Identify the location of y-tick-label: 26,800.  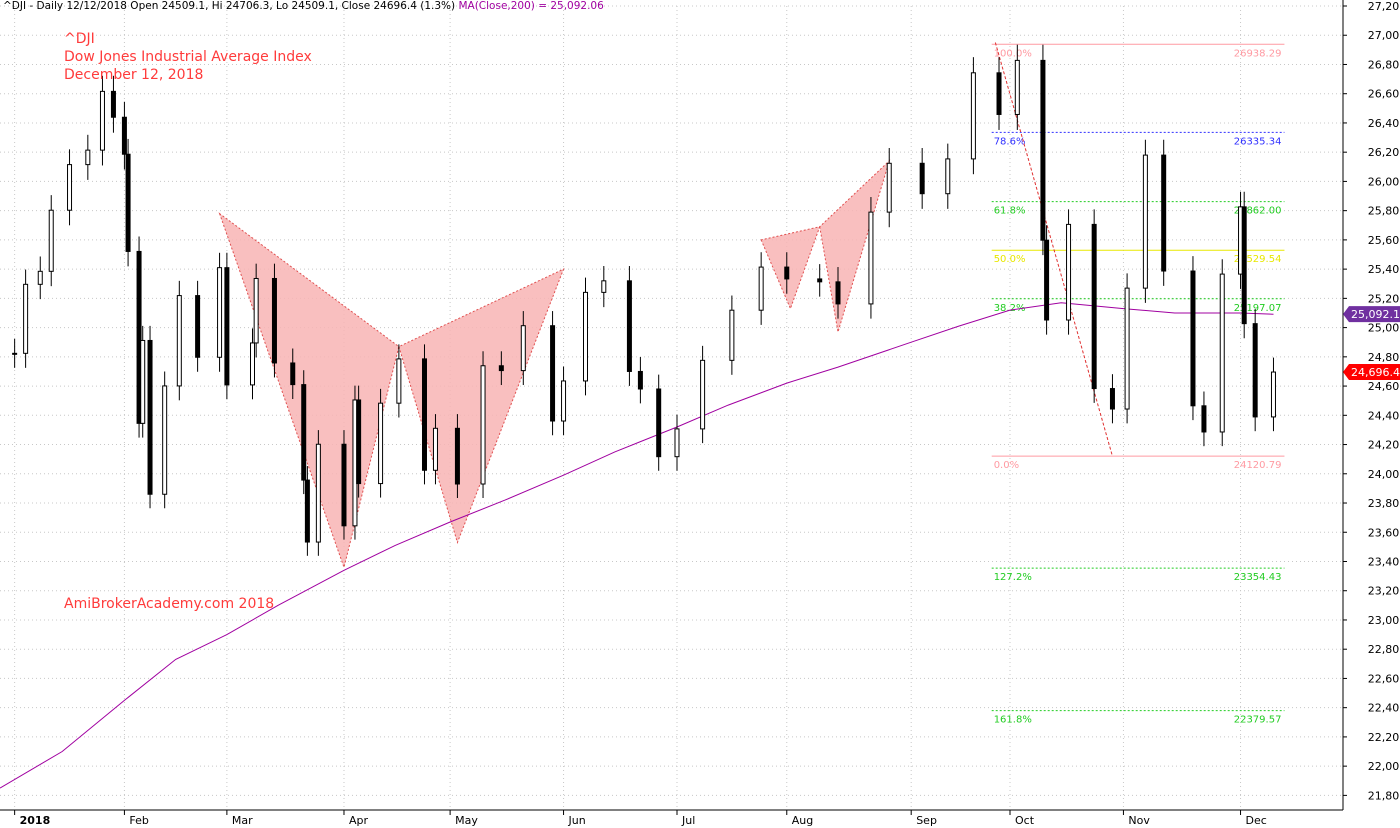
(1384, 64).